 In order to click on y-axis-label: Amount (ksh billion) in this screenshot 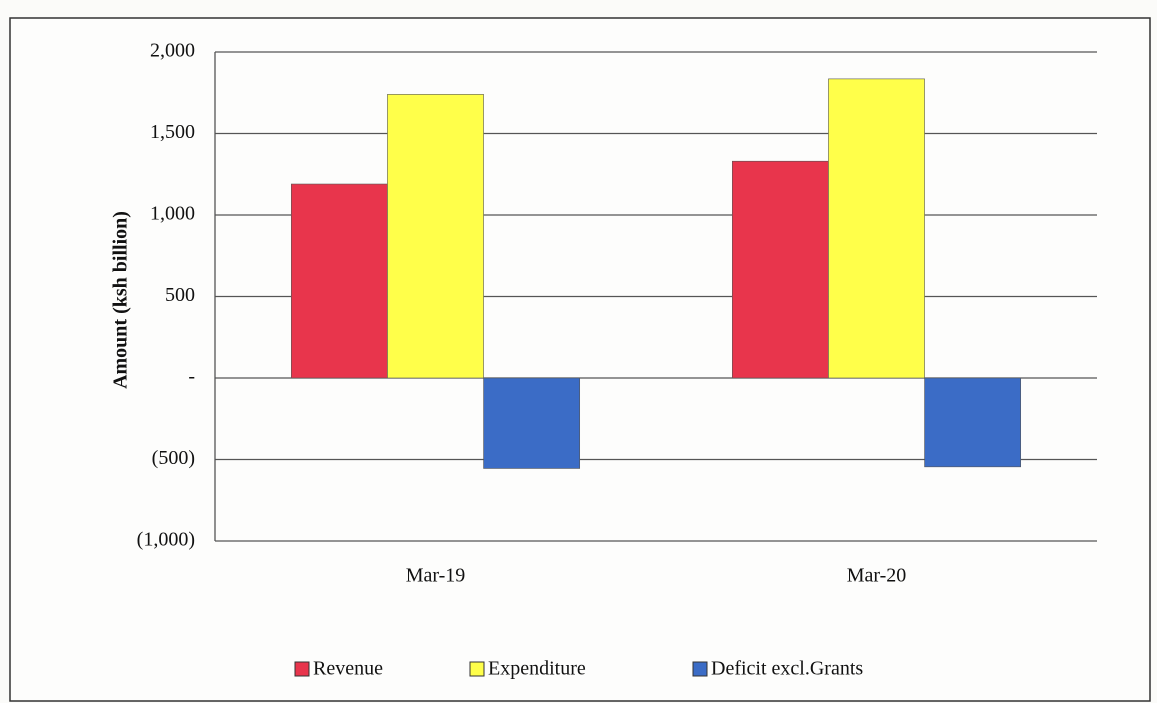, I will do `click(121, 300)`.